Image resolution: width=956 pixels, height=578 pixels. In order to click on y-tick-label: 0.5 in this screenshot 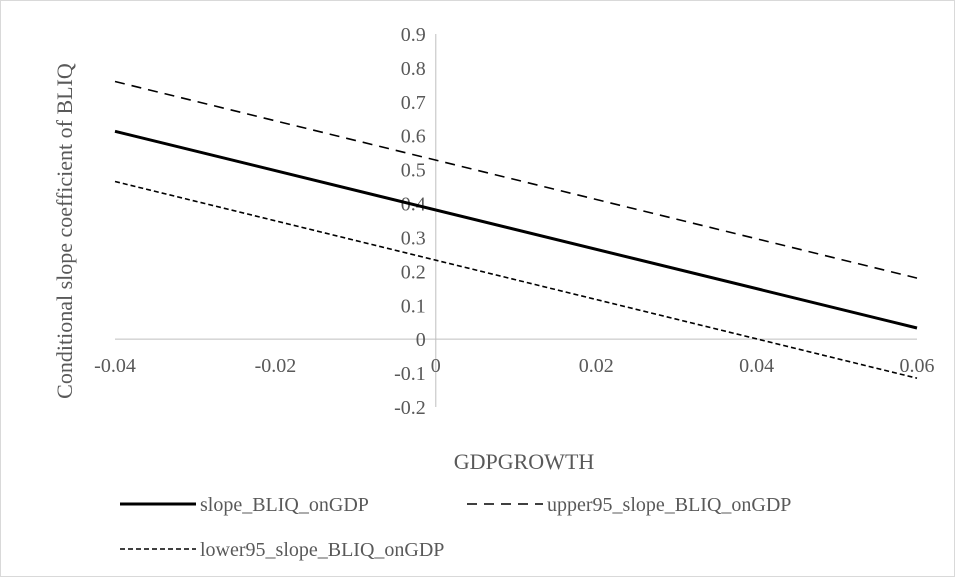, I will do `click(413, 171)`.